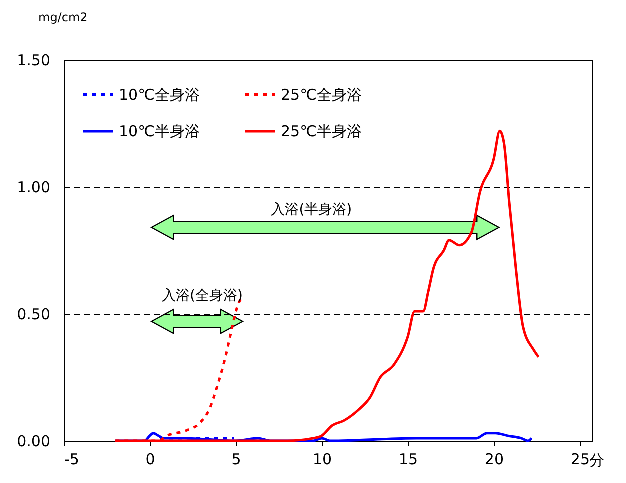 Image resolution: width=626 pixels, height=483 pixels. What do you see at coordinates (151, 459) in the screenshot?
I see `x-tick-label: 0` at bounding box center [151, 459].